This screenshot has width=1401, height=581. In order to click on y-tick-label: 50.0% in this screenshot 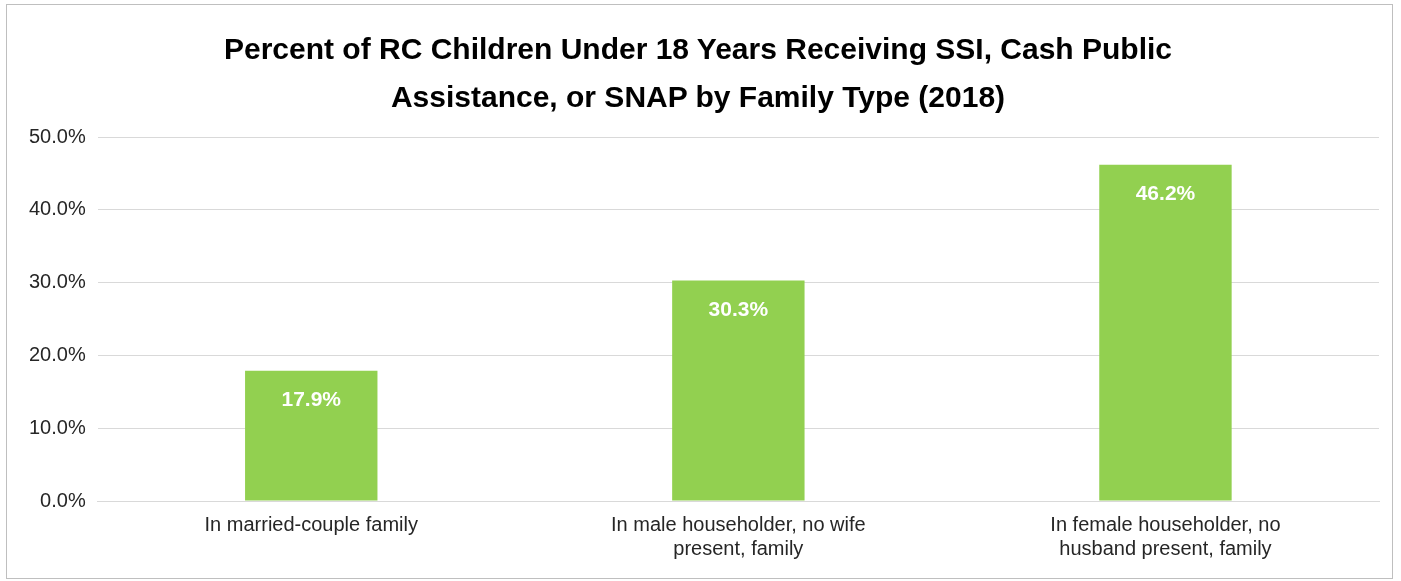, I will do `click(57, 135)`.